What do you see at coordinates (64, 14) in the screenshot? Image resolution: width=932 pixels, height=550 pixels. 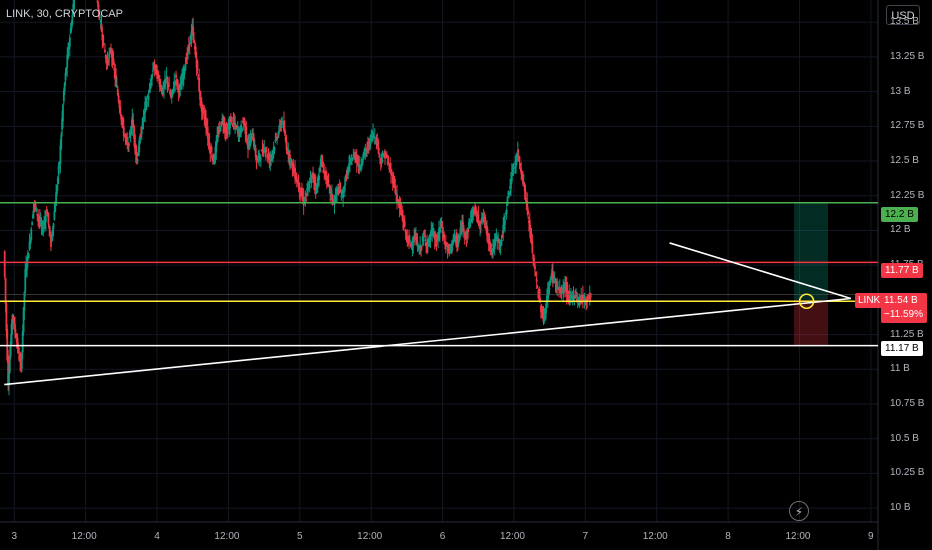 I see `symbol-label: LINK, 30, CRYPTOCAP` at bounding box center [64, 14].